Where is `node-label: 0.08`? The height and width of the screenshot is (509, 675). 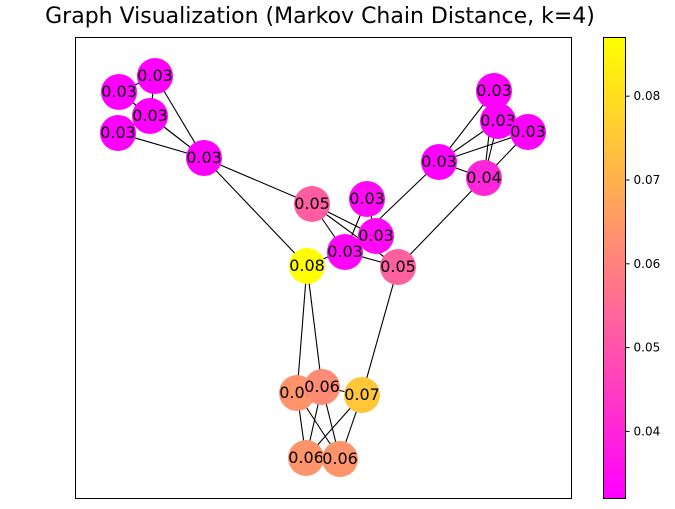
node-label: 0.08 is located at coordinates (307, 265).